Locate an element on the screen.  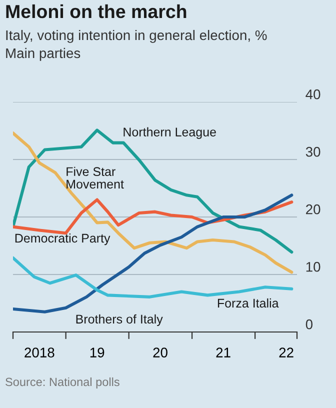
y-tick-label: 0 is located at coordinates (309, 324).